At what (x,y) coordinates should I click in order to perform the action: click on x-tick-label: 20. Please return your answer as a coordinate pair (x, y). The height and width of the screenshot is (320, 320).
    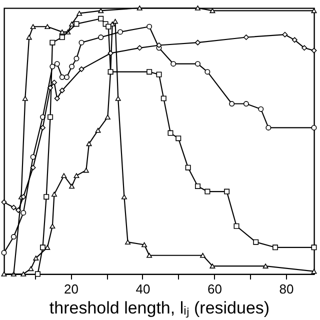
    Looking at the image, I should click on (71, 289).